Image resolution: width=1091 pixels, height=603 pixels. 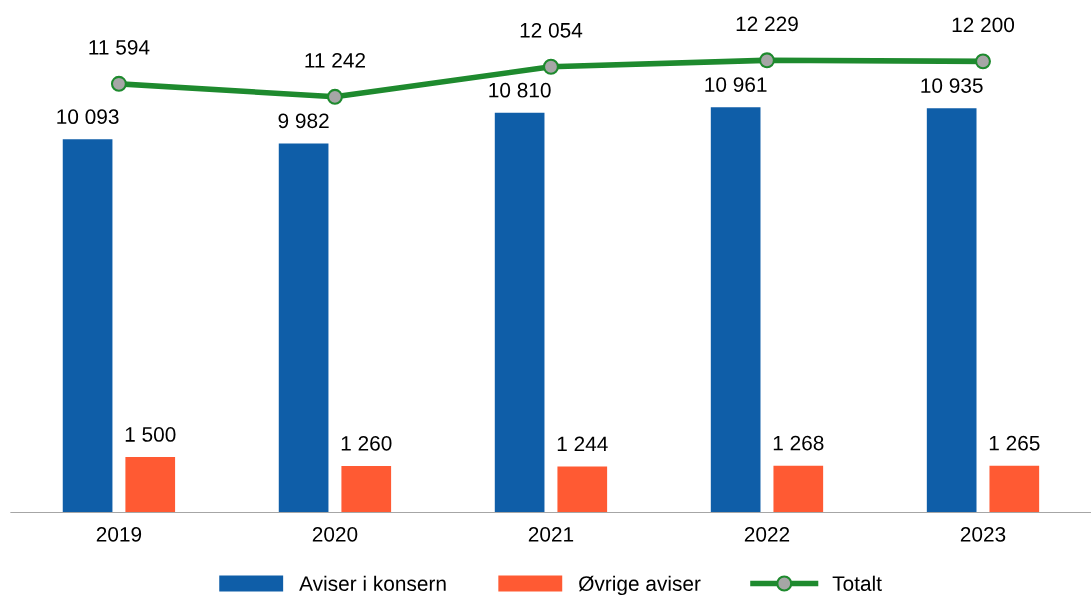 I want to click on x-tick-label: 2019, so click(x=119, y=534).